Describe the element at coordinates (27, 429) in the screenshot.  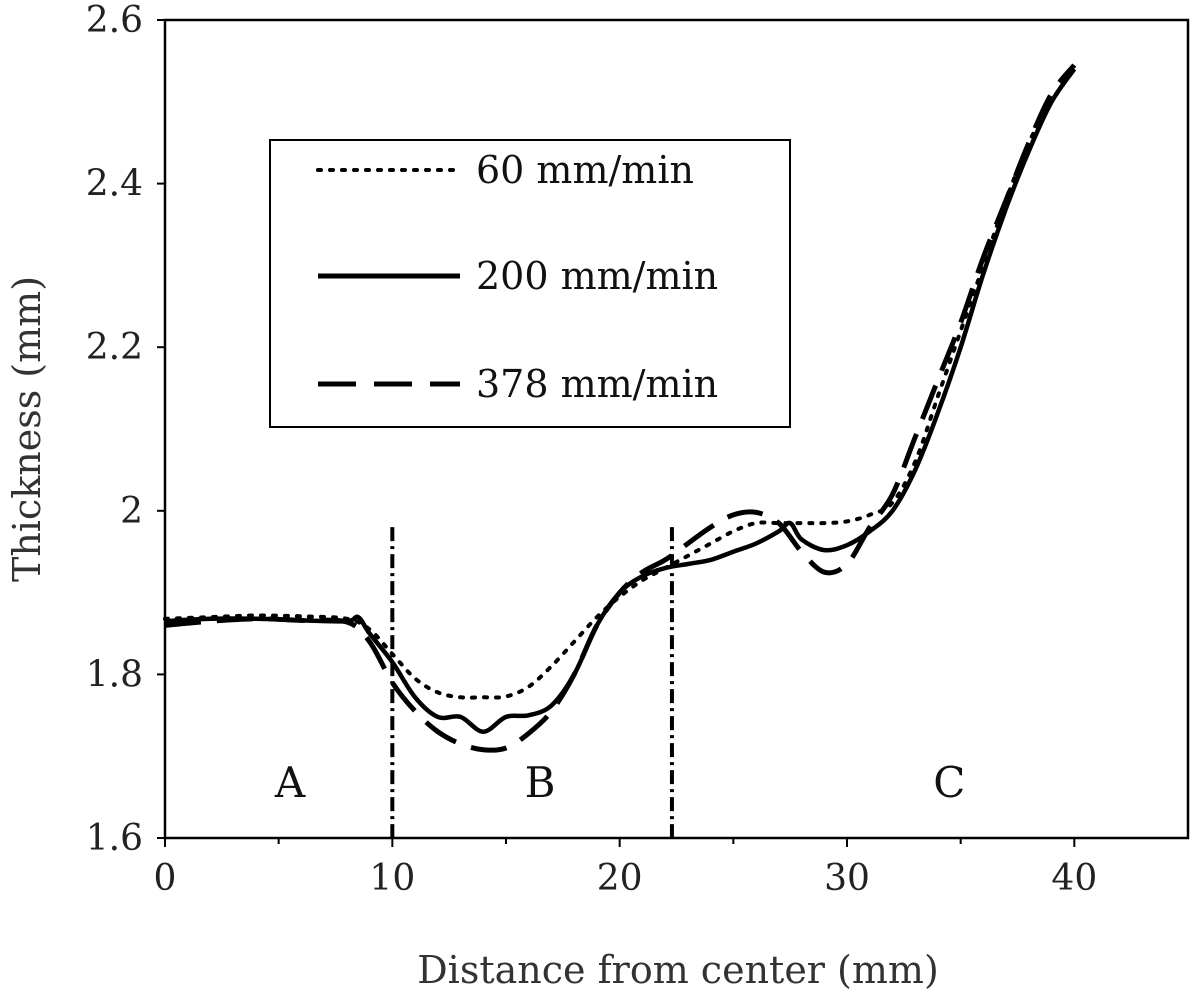
I see `y-axis-title: Thickness (mm)` at that location.